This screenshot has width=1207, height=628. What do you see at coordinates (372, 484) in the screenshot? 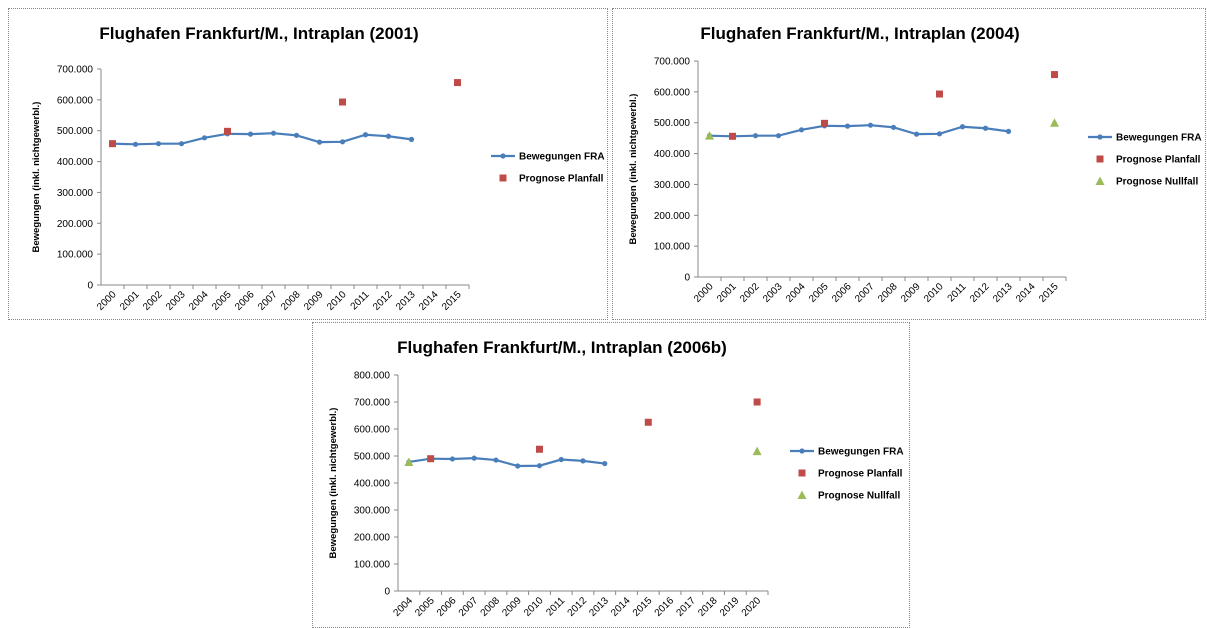
I see `y-tick-label: 400.000` at bounding box center [372, 484].